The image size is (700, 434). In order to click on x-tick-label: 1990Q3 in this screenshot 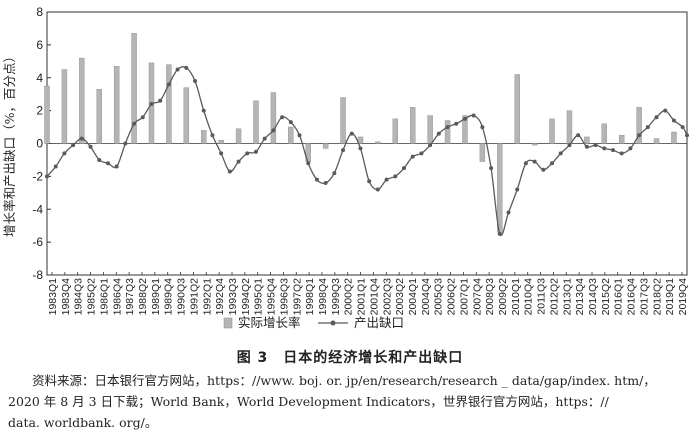, I will do `click(182, 297)`.